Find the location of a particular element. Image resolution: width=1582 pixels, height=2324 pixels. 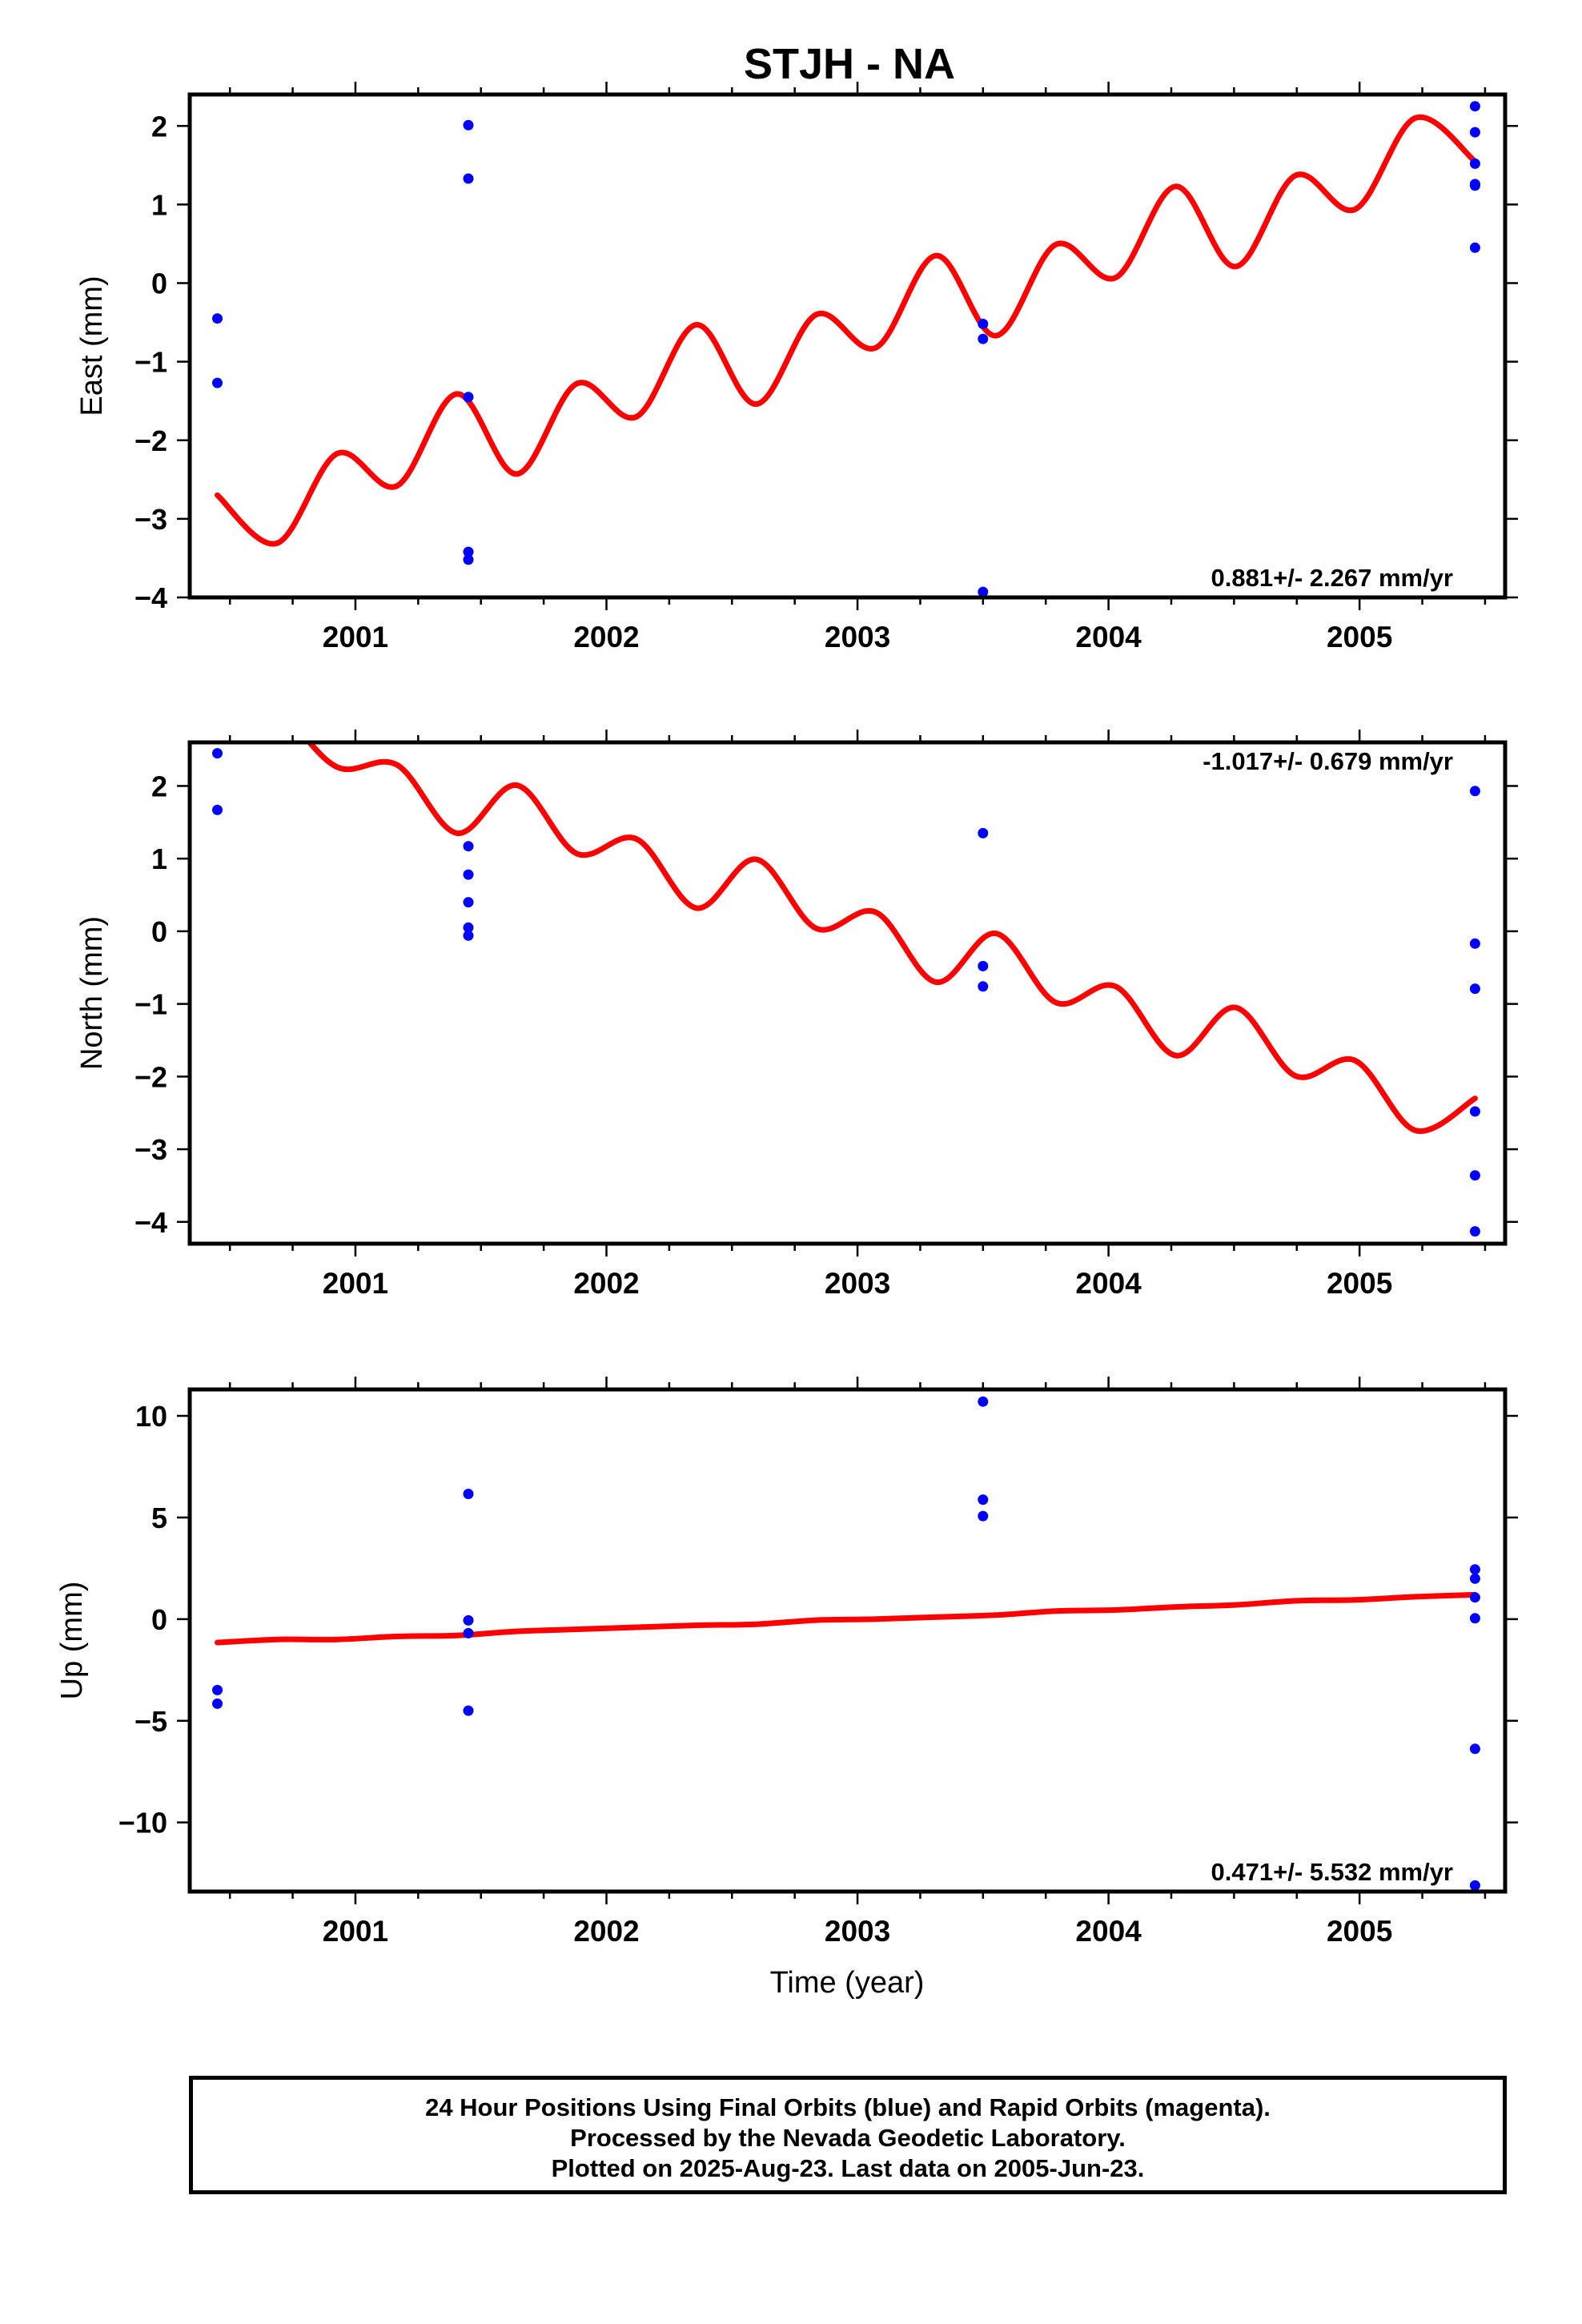

up-y-axis-label: Up (mm) is located at coordinates (72, 1641).